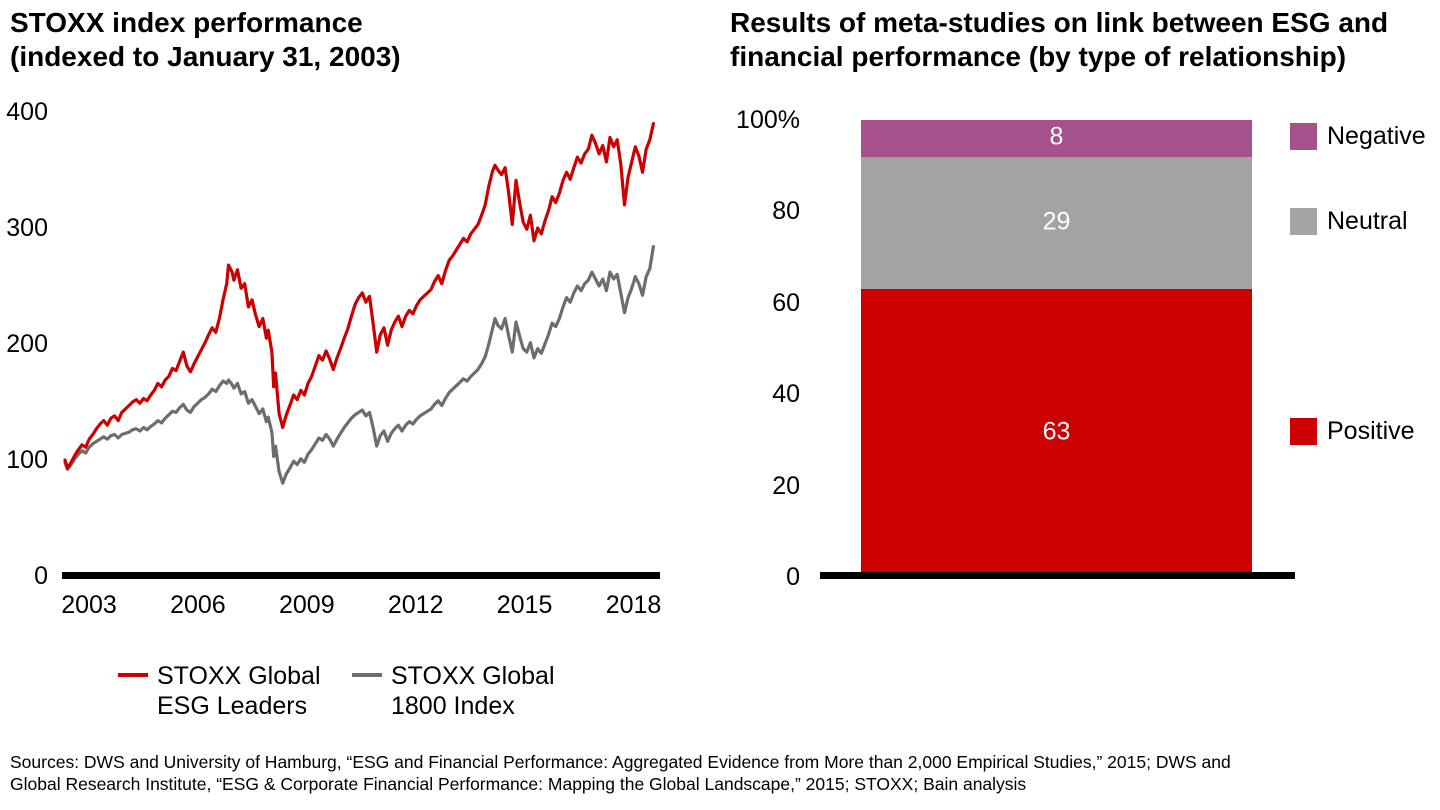  What do you see at coordinates (1376, 136) in the screenshot?
I see `bar-legend-label-negative: Negative` at bounding box center [1376, 136].